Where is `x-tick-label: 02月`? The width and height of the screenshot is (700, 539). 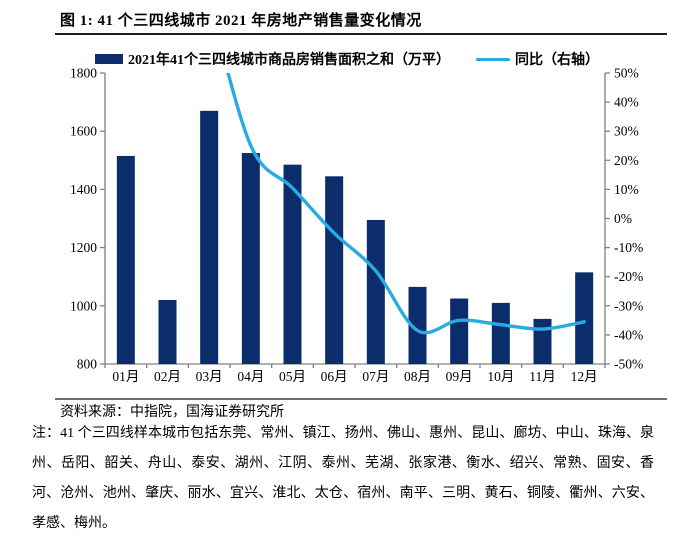
x-tick-label: 02月 is located at coordinates (167, 376).